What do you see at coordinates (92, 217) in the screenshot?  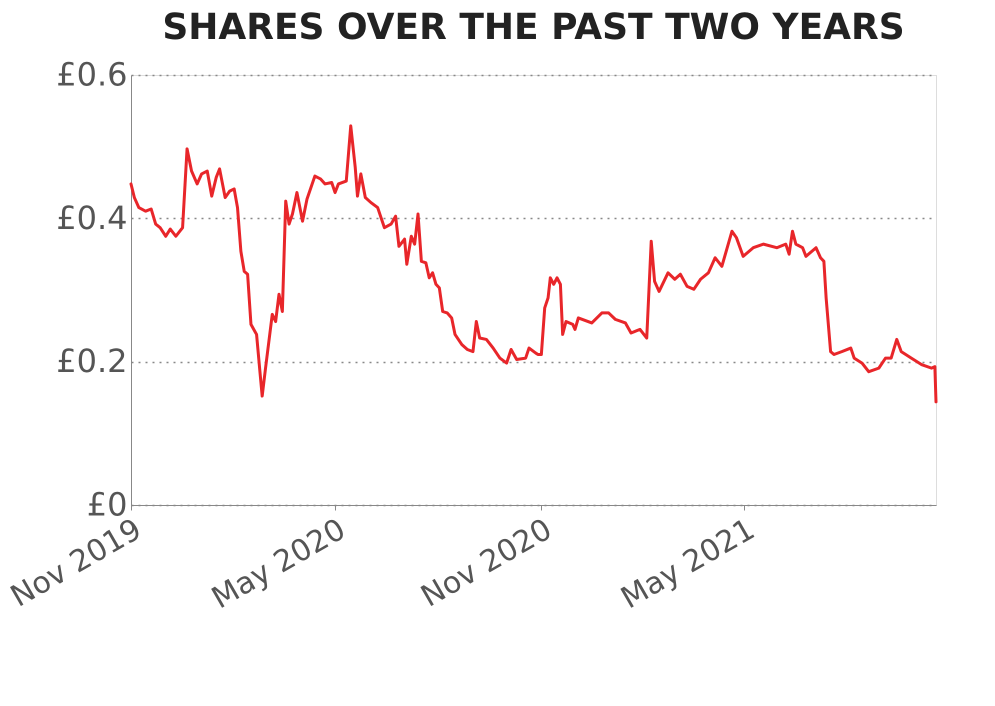 I see `y-tick-label: £0.4` at bounding box center [92, 217].